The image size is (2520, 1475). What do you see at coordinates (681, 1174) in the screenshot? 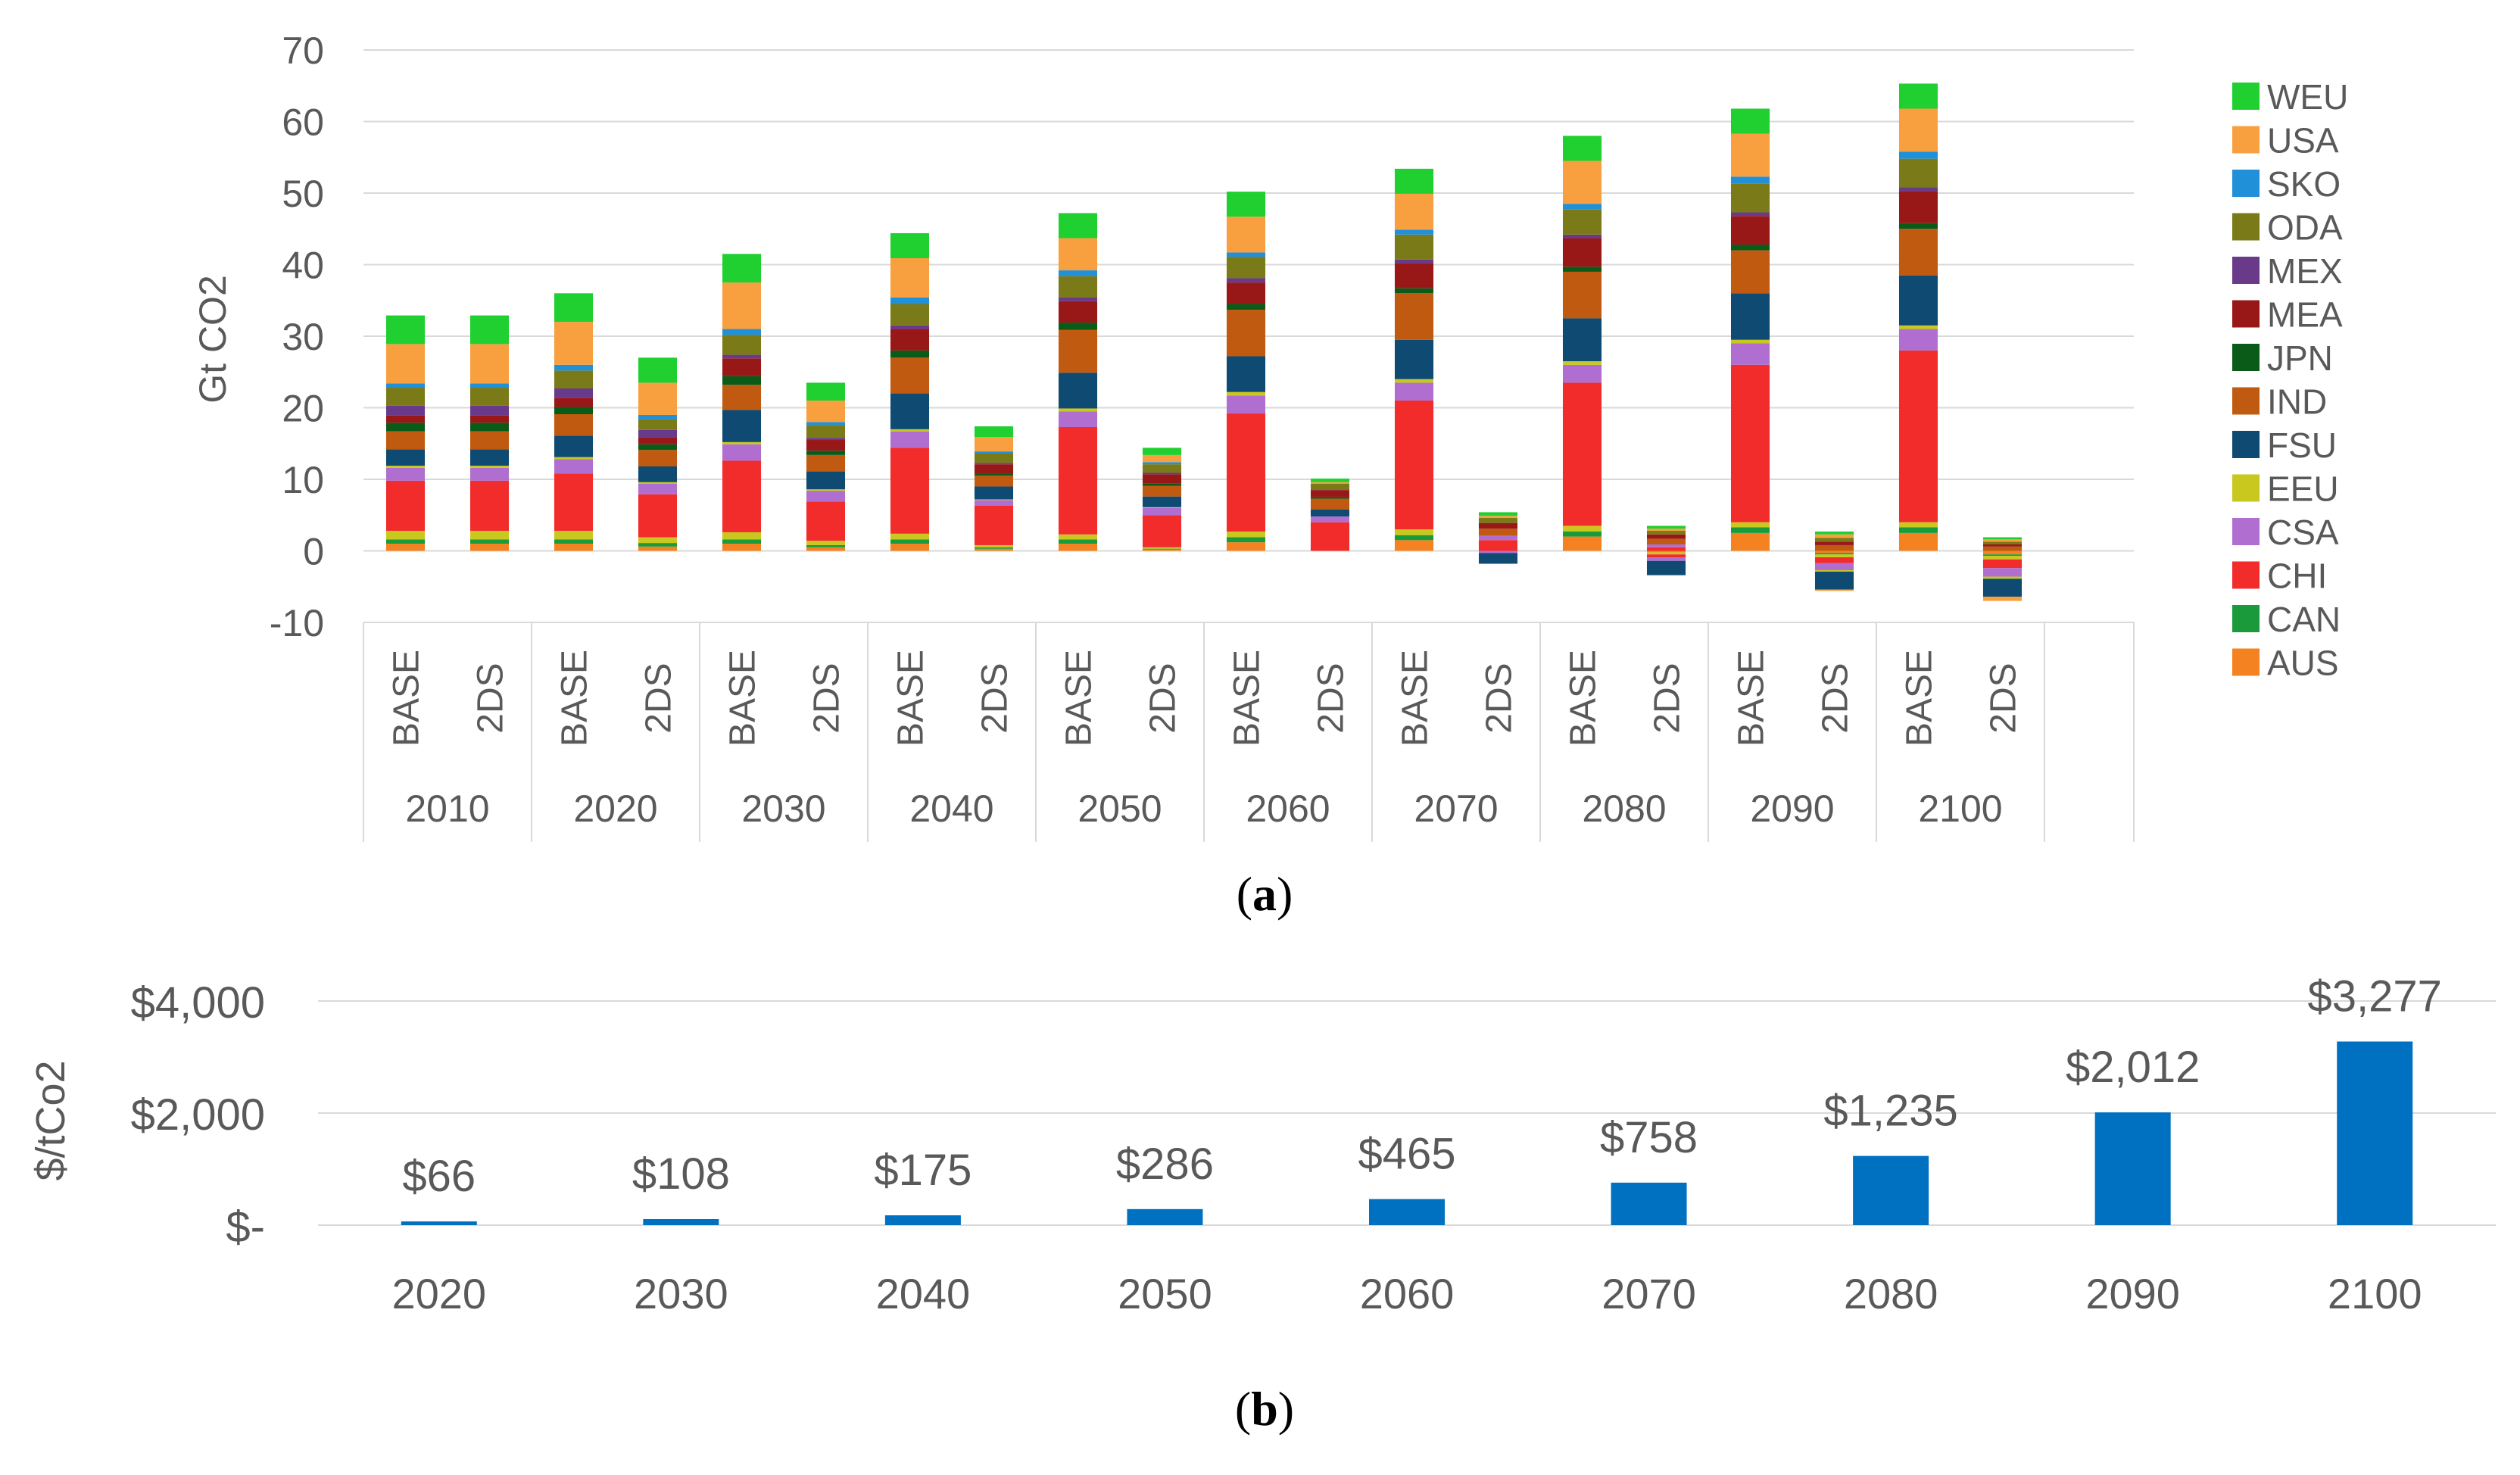
I see `panel-b-data-label: $108` at bounding box center [681, 1174].